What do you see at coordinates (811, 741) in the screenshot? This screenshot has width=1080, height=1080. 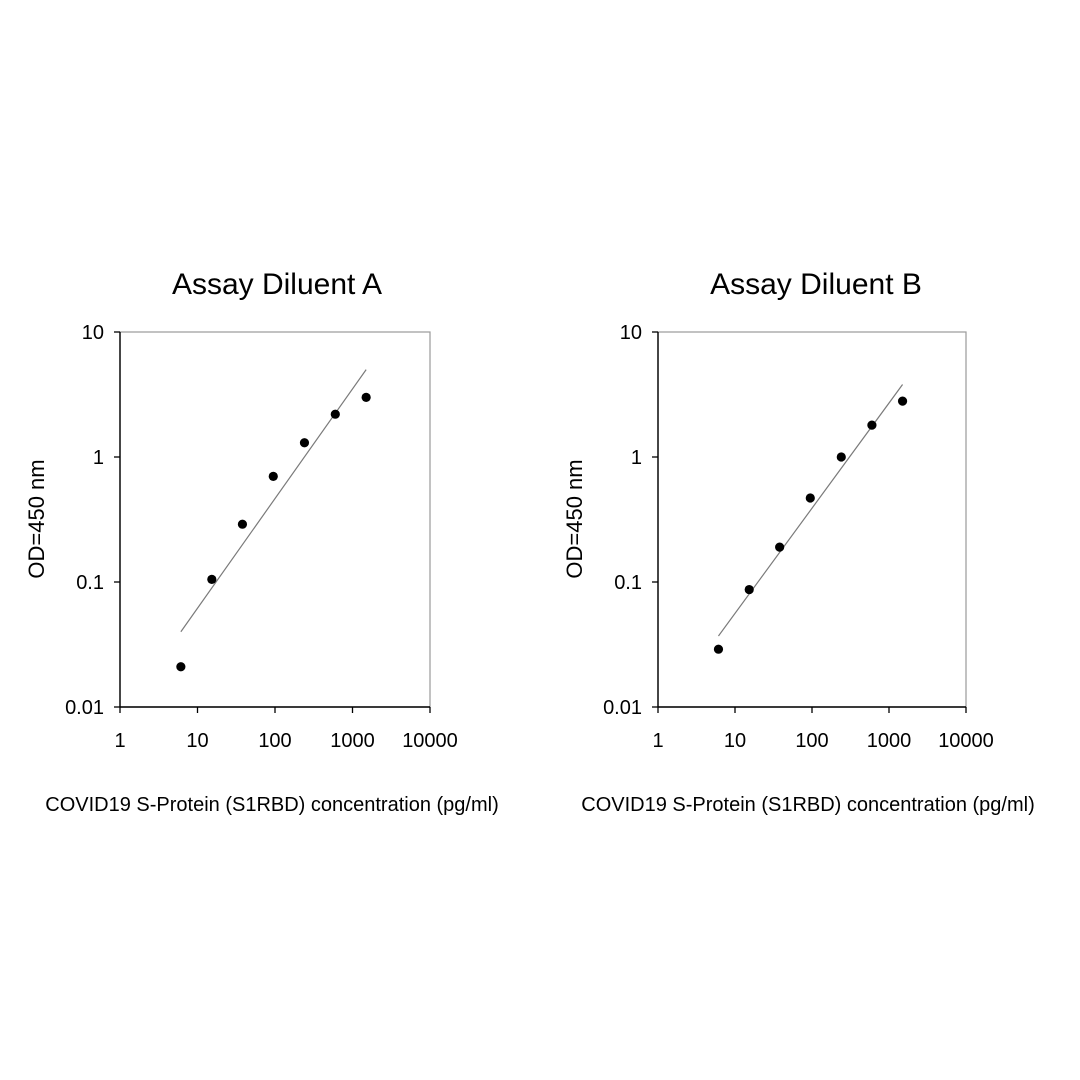 I see `chart-b-x-tick-label: 100` at bounding box center [811, 741].